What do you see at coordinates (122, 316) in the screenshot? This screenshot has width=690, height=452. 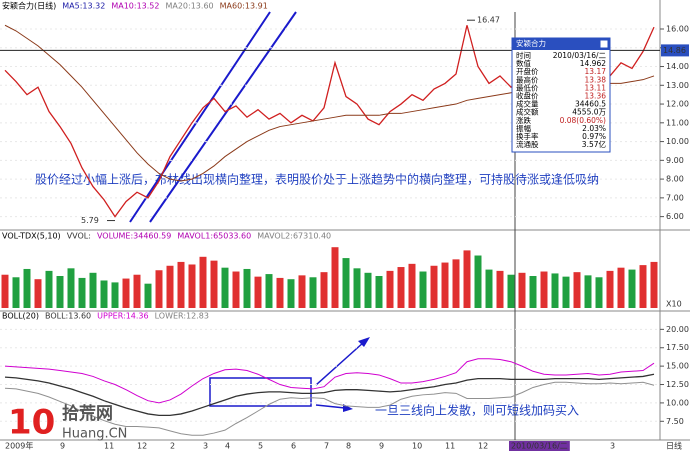 I see `legend-entry: UPPER:14.36` at bounding box center [122, 316].